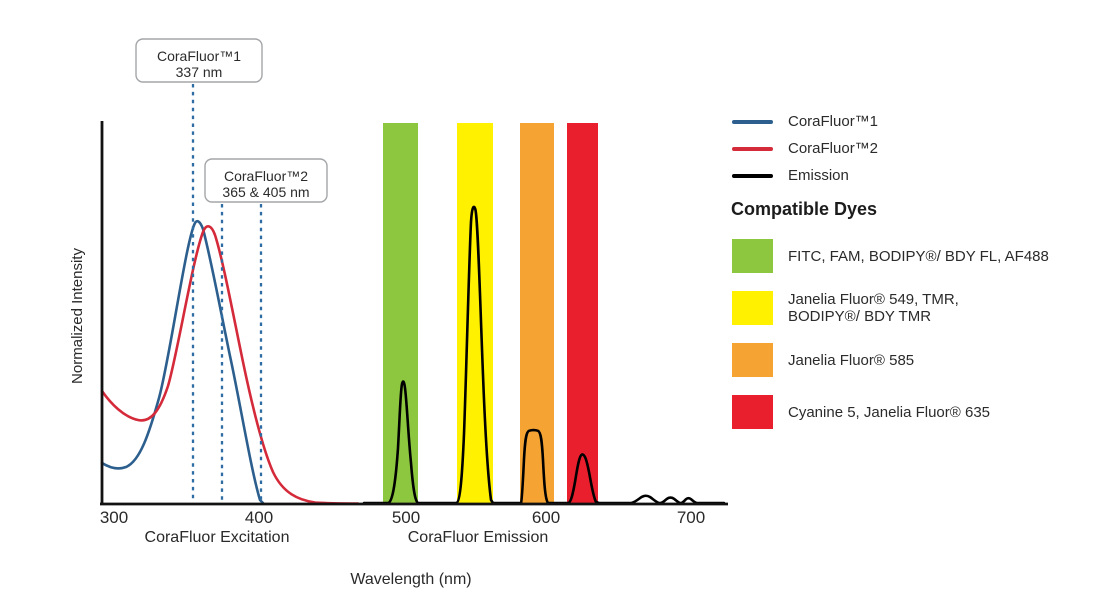 This screenshot has width=1110, height=612. What do you see at coordinates (546, 517) in the screenshot?
I see `x-tick-600: 600` at bounding box center [546, 517].